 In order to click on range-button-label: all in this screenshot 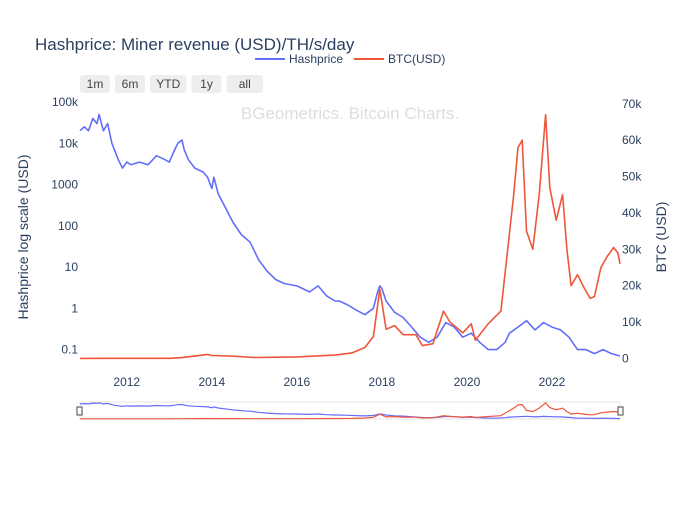, I will do `click(245, 84)`.